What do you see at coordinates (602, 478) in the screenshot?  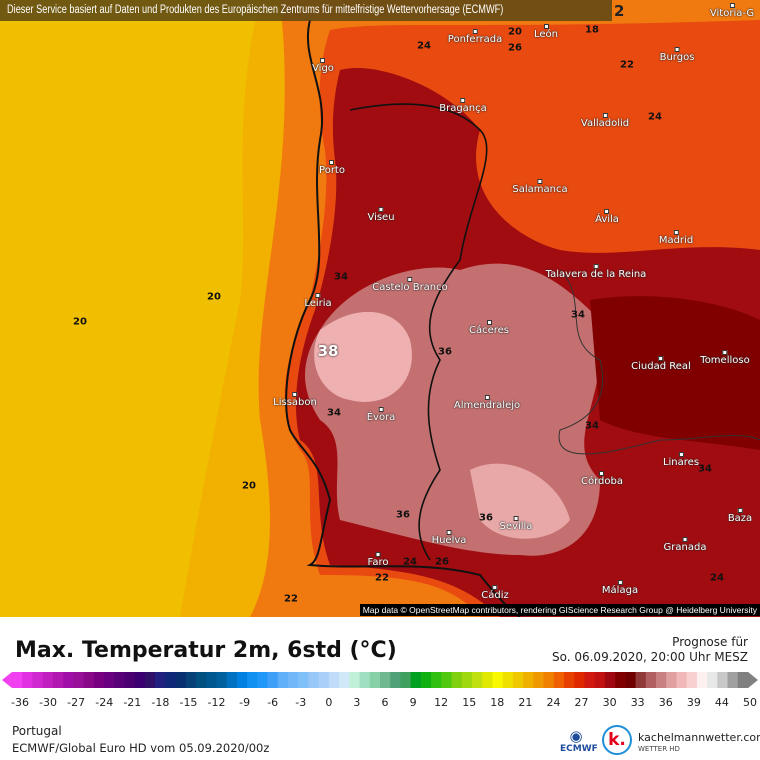 I see `city-label: Córdoba` at bounding box center [602, 478].